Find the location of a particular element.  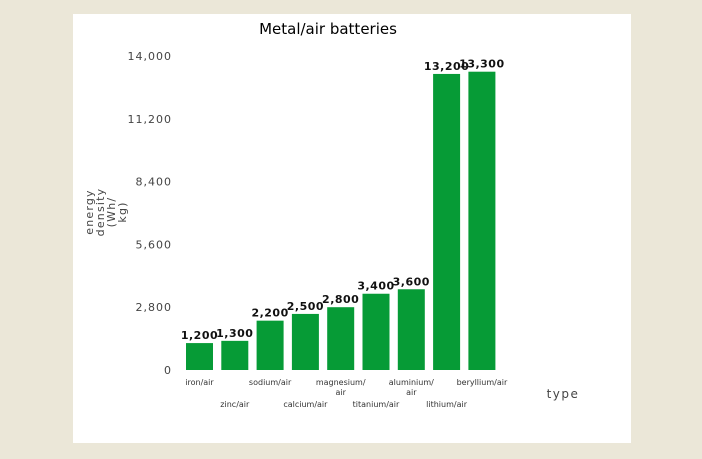

y-tick-label: 2,800 is located at coordinates (154, 307).